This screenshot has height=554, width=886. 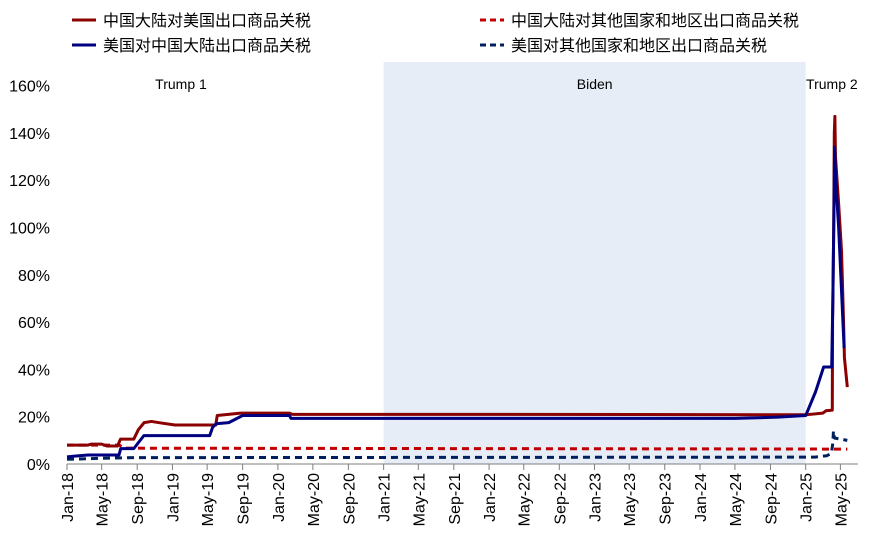 What do you see at coordinates (29, 87) in the screenshot?
I see `y-tick-label: 160%` at bounding box center [29, 87].